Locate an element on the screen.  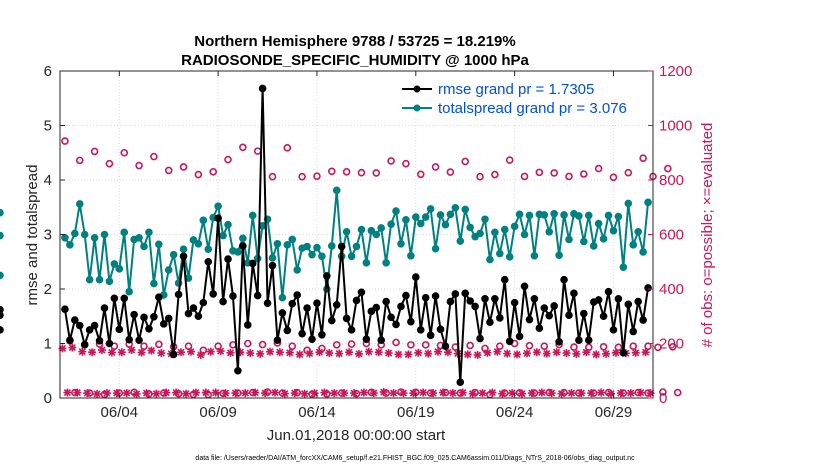
y-axis-right-label: # of obs: o=possible; ×=evaluated is located at coordinates (707, 235).